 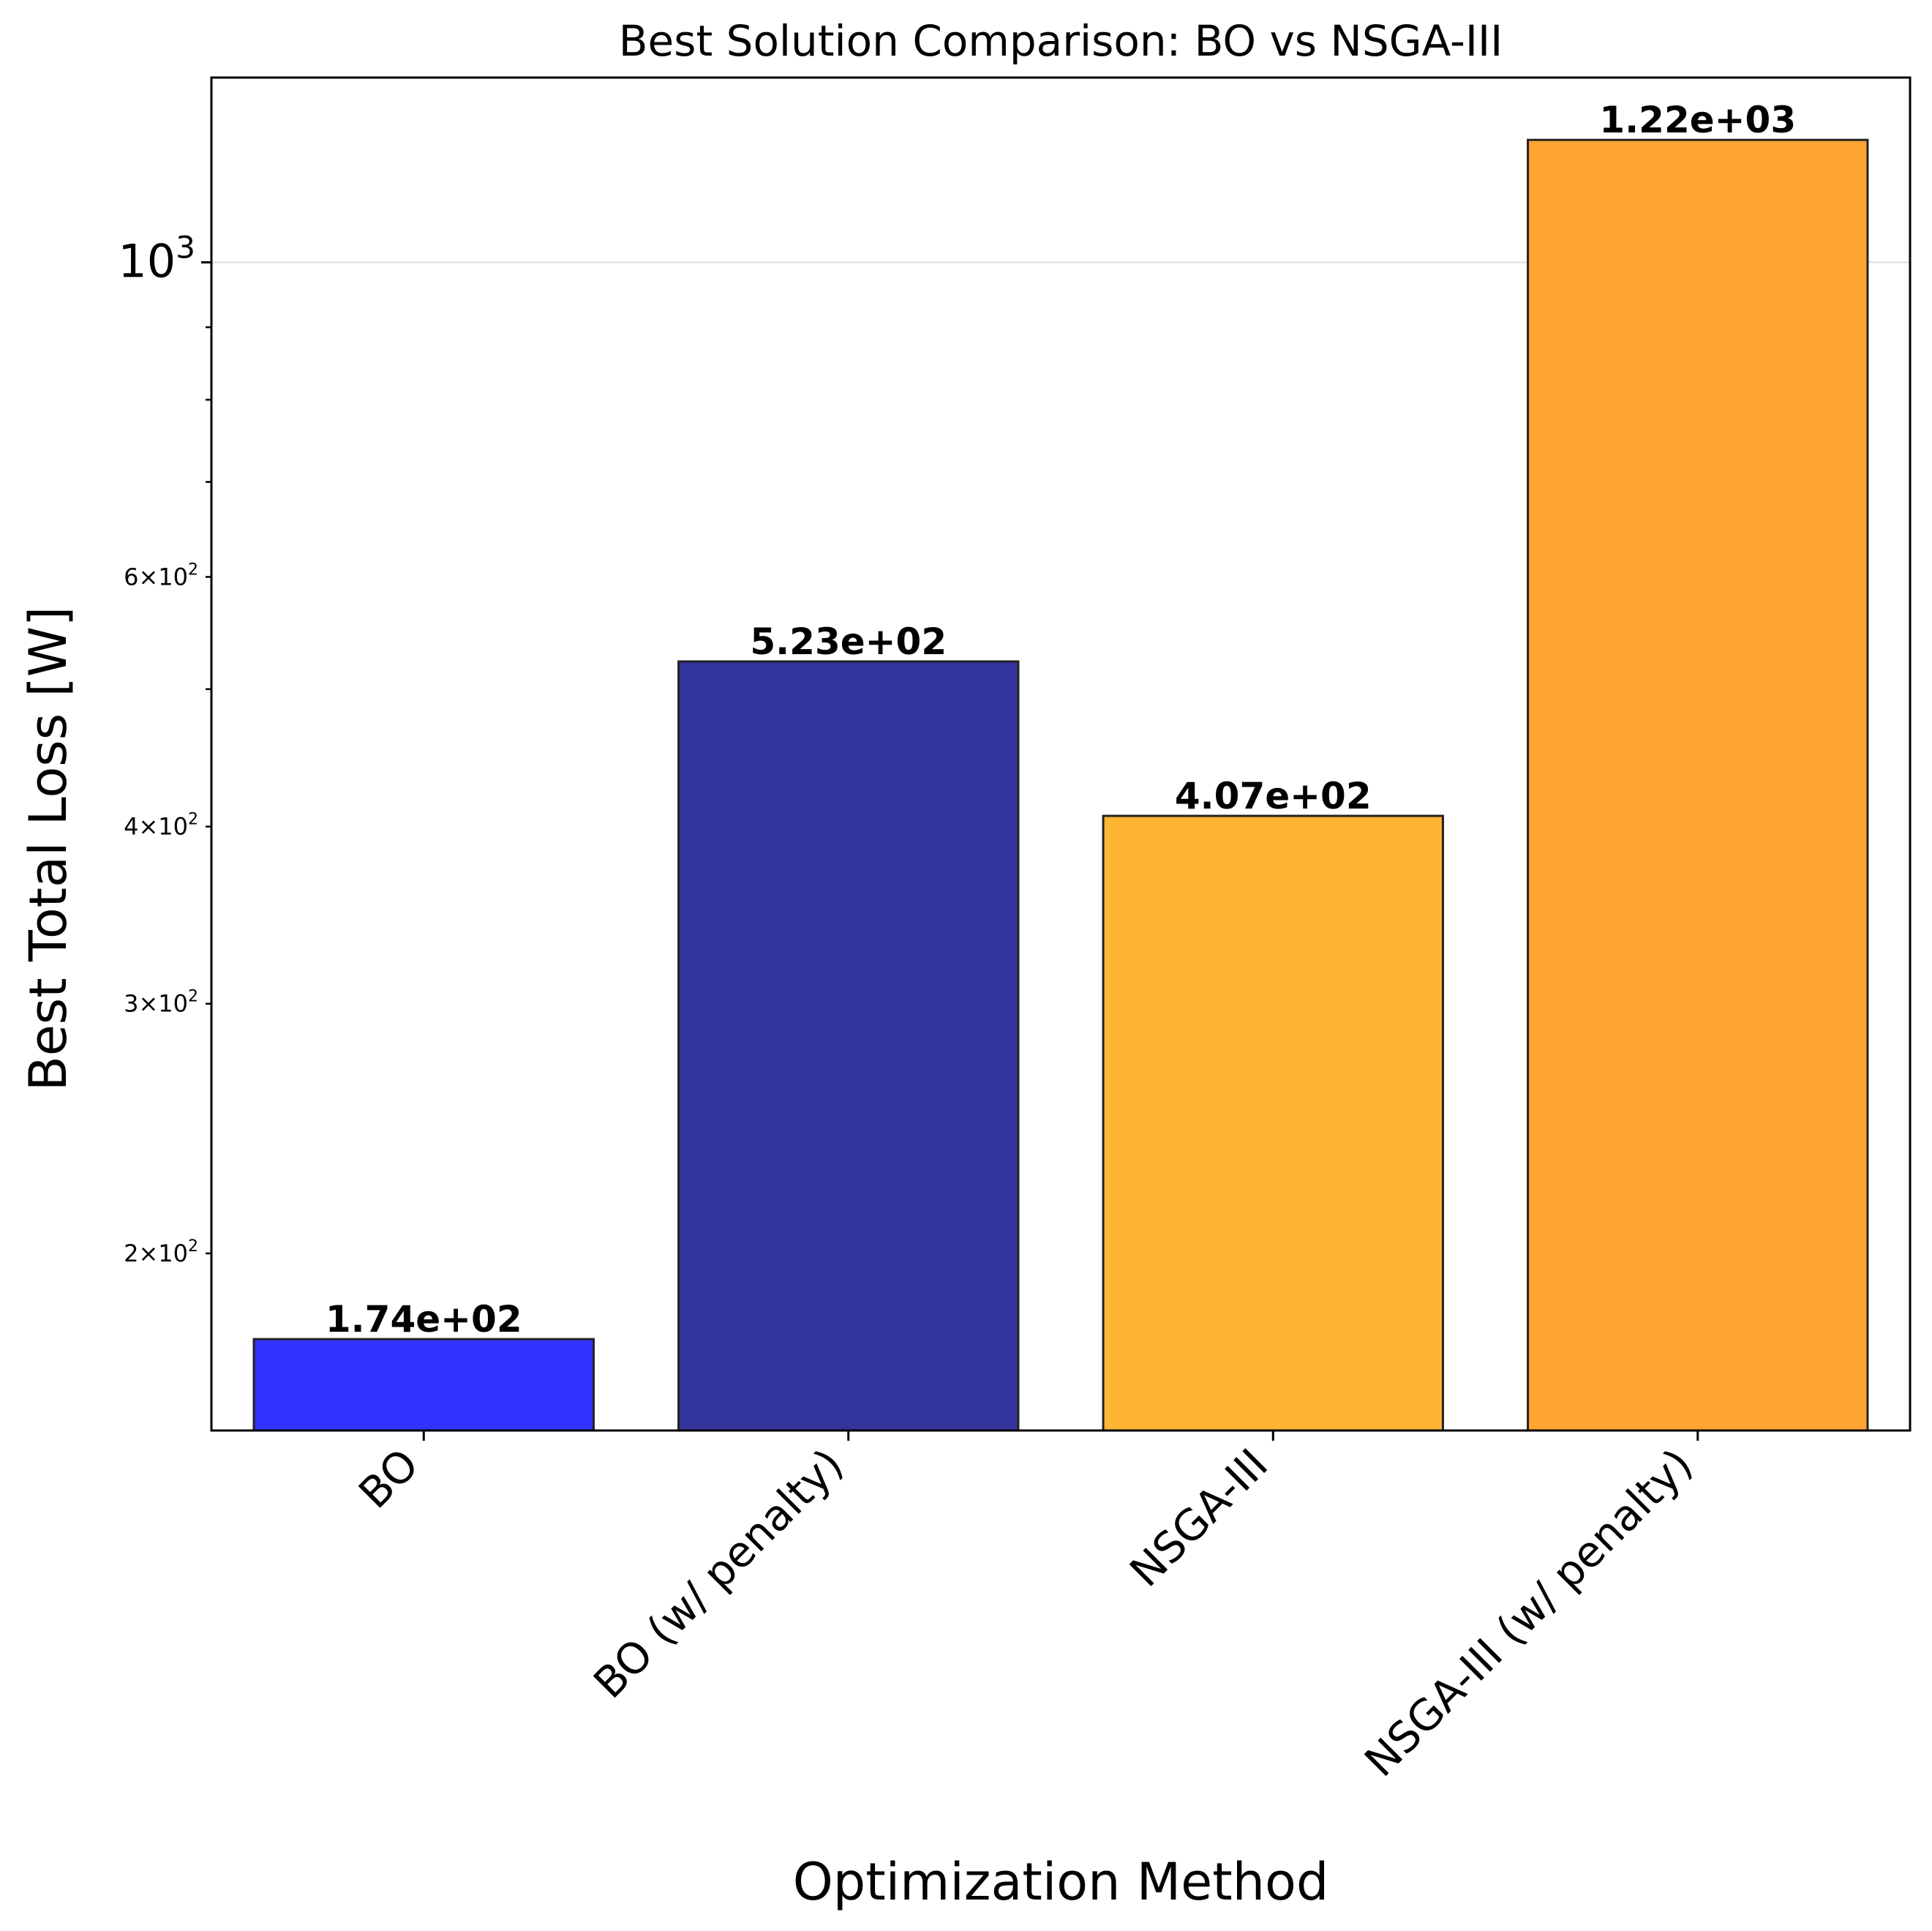 What do you see at coordinates (1061, 1882) in the screenshot?
I see `x-axis-label: Optimization Method` at bounding box center [1061, 1882].